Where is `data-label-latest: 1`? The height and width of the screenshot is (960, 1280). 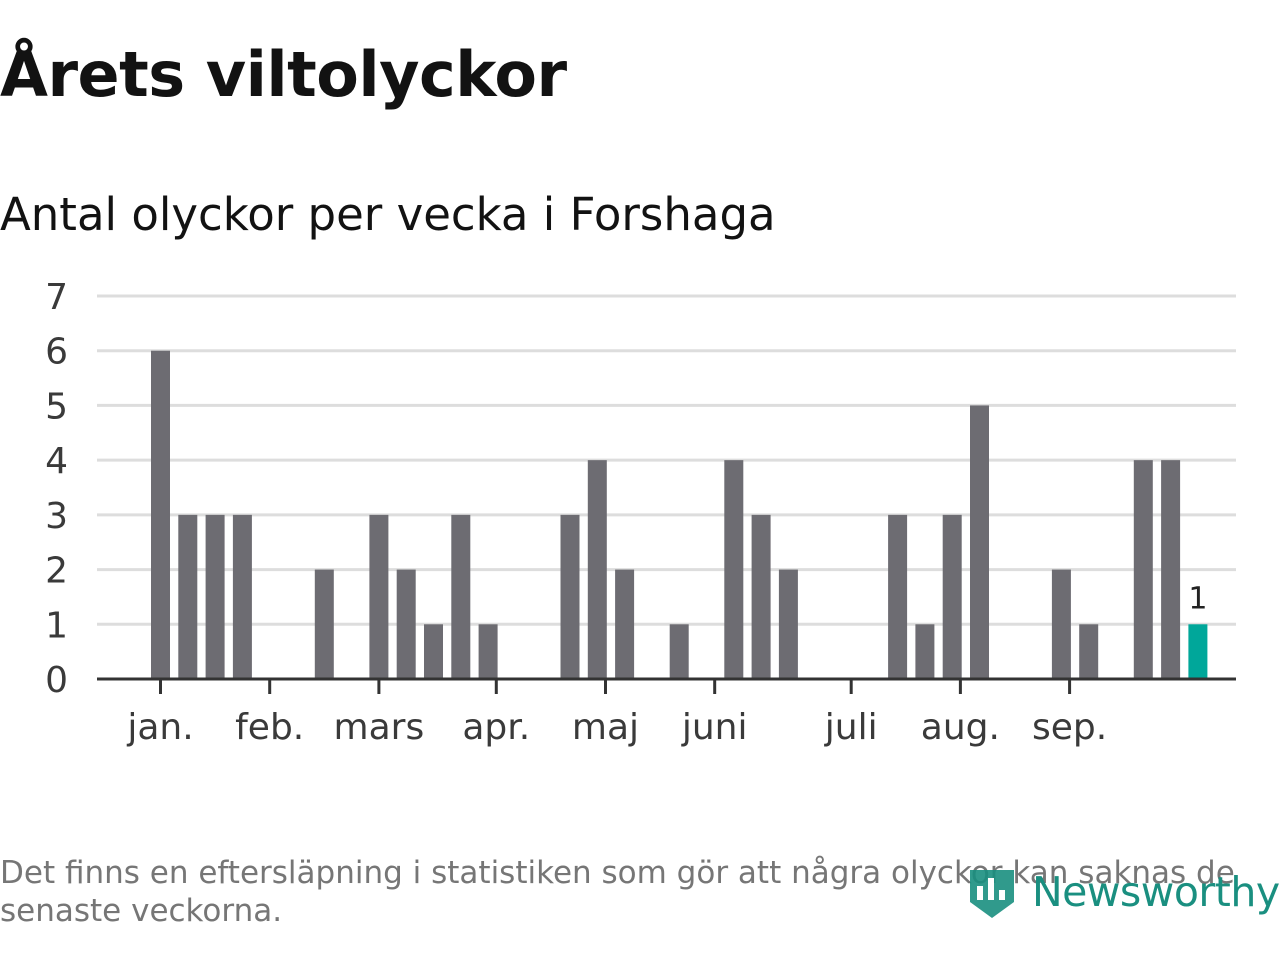
data-label-latest: 1 is located at coordinates (1197, 598).